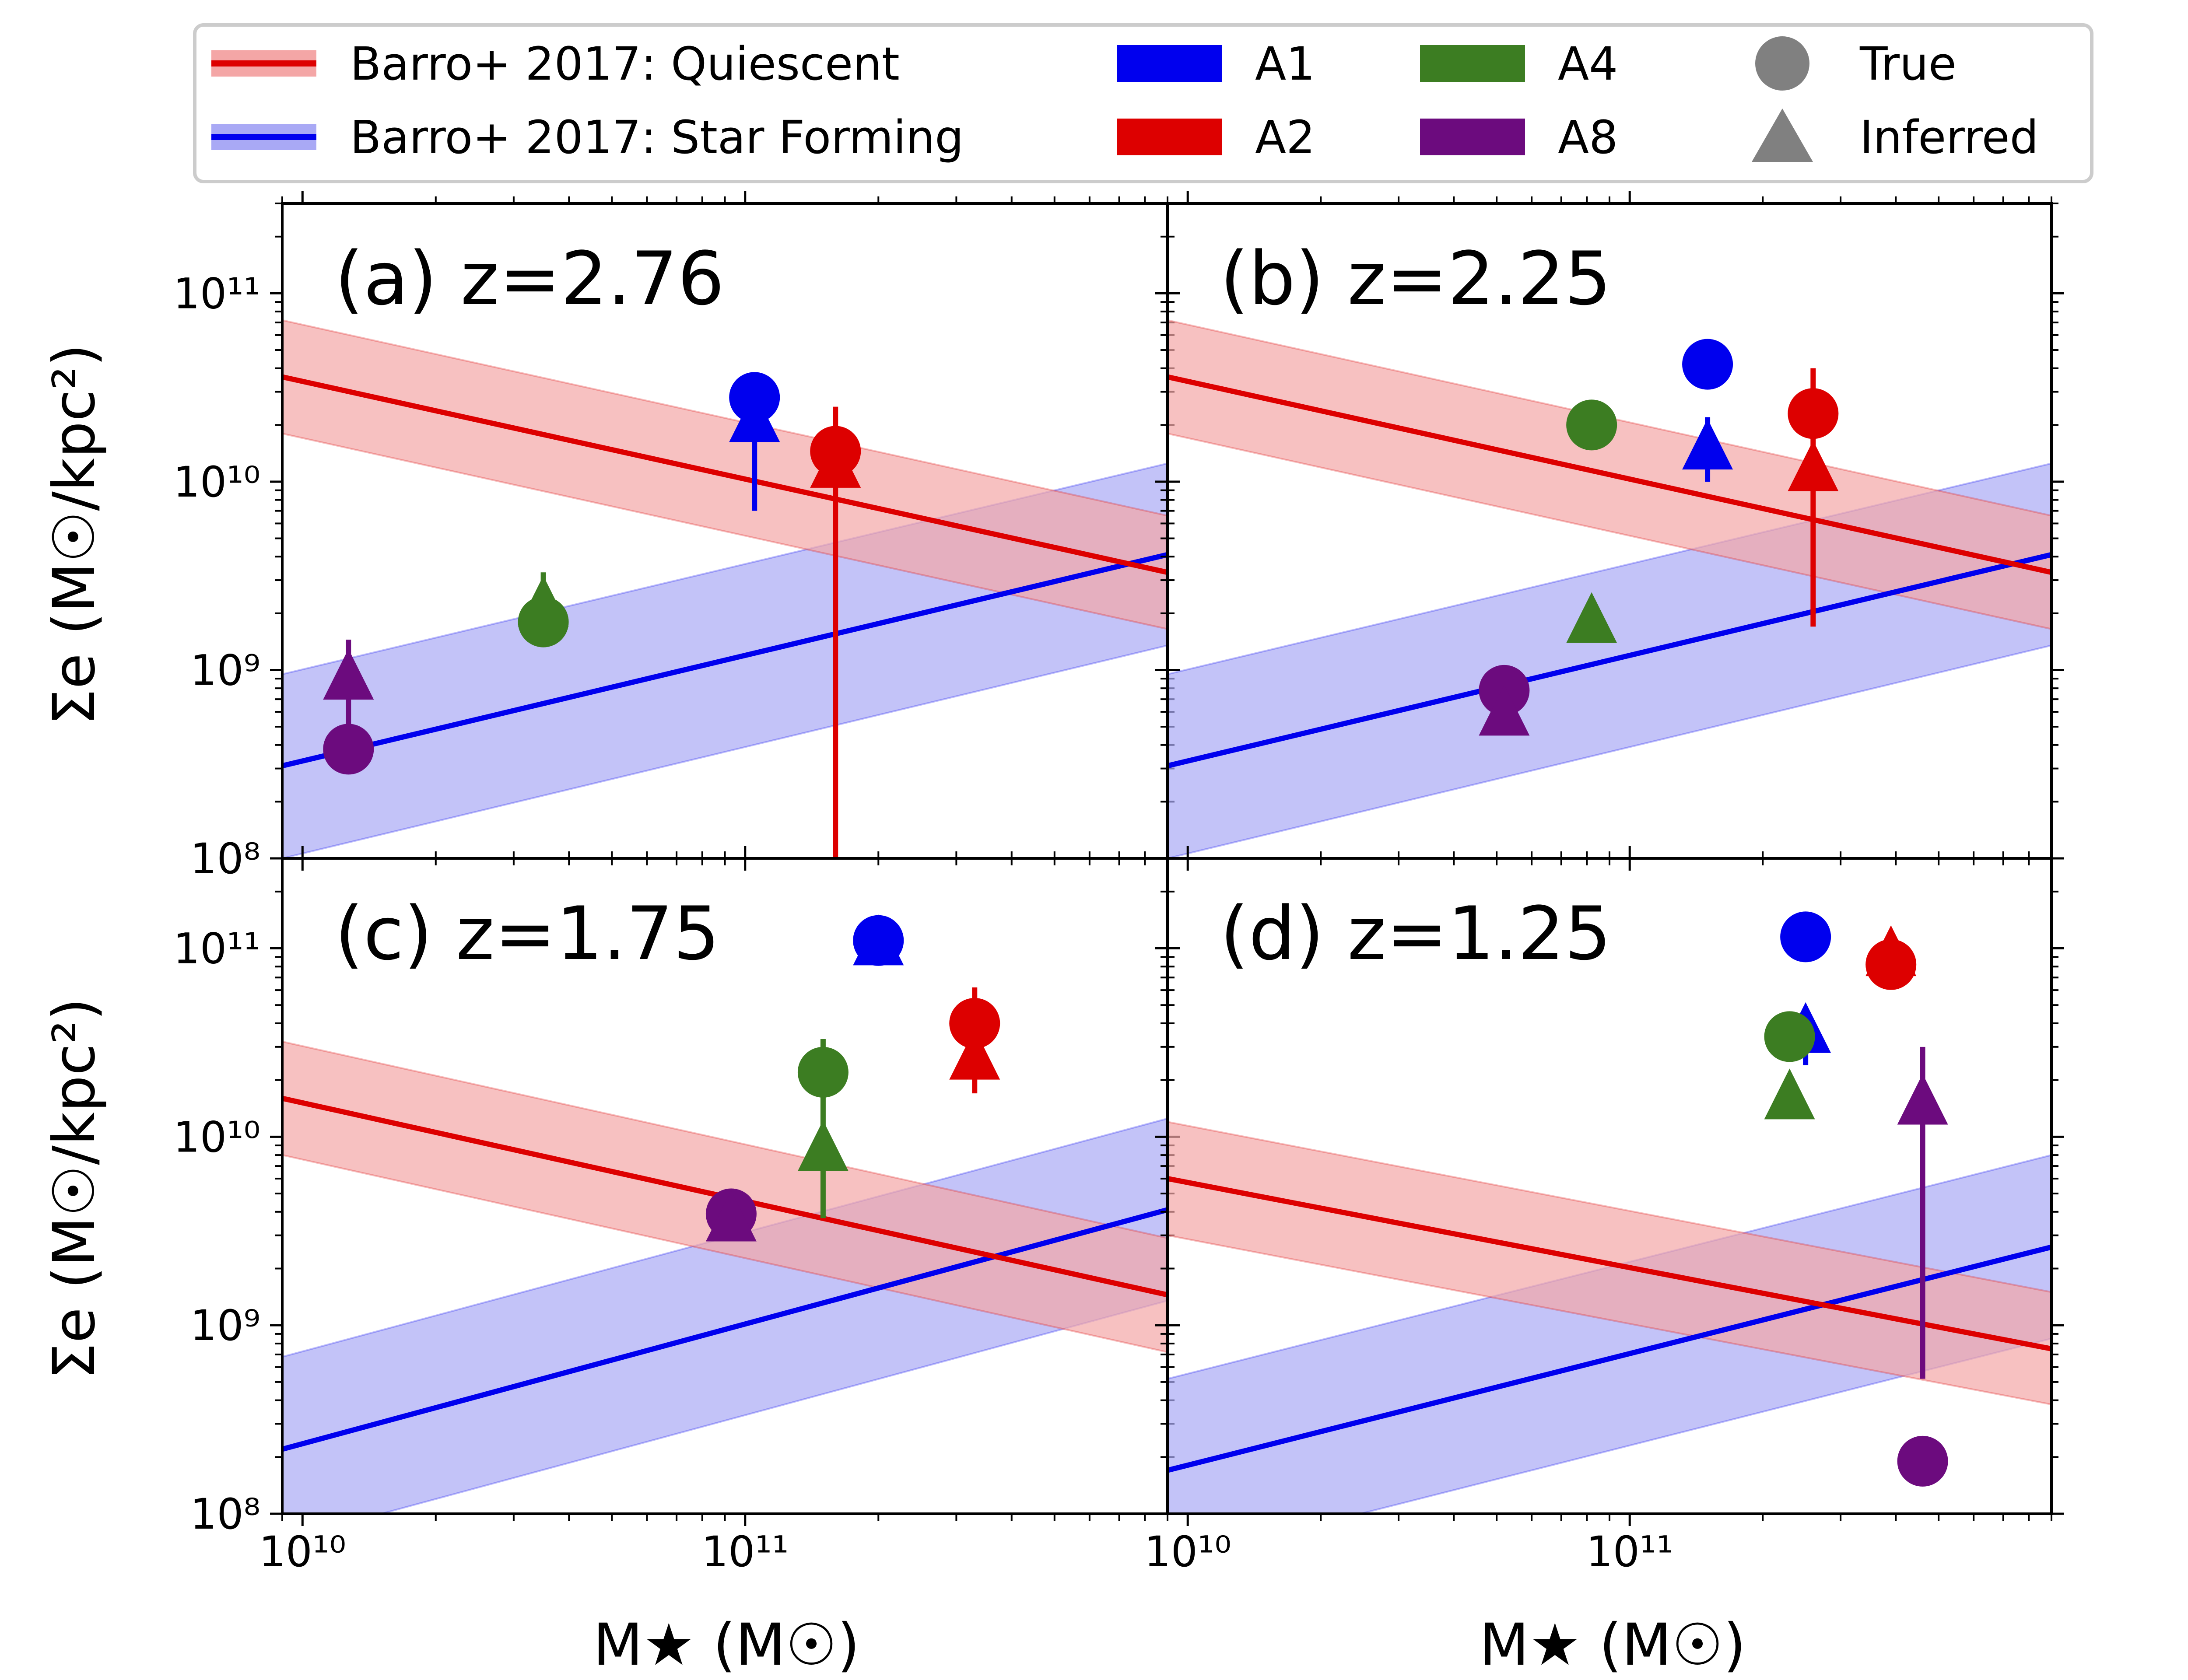 The height and width of the screenshot is (1680, 2188). I want to click on legend-a1-label: A1, so click(1285, 64).